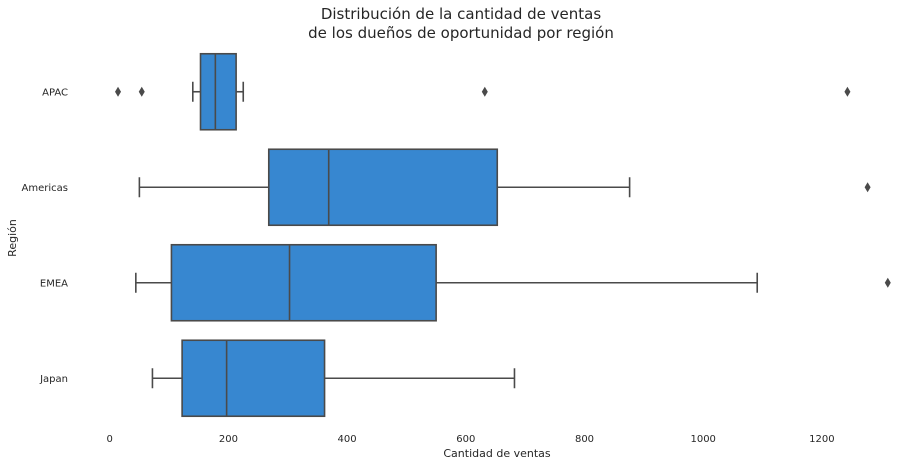 The height and width of the screenshot is (466, 922). Describe the element at coordinates (53, 379) in the screenshot. I see `y-tick-label: Japan` at that location.